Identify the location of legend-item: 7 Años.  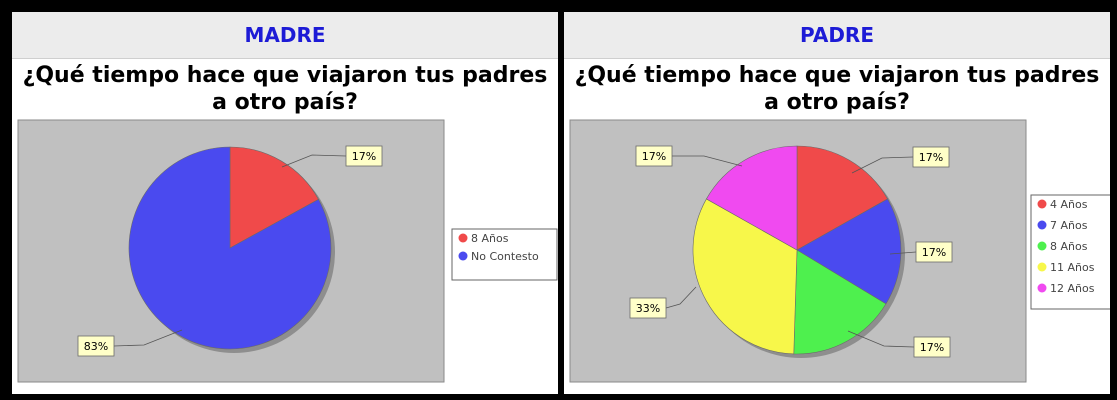
(1069, 225).